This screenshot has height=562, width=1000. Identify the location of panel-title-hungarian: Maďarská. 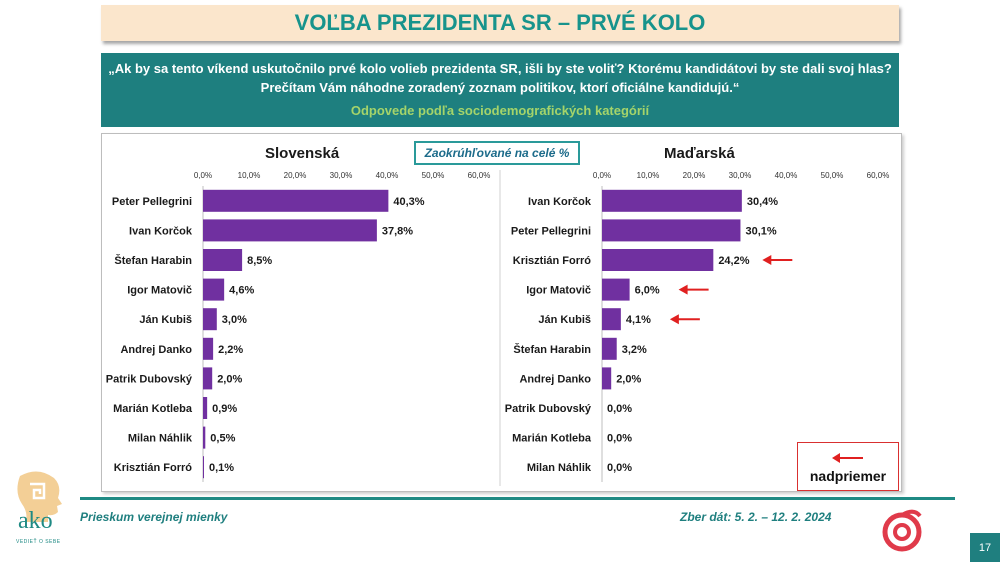
(699, 153).